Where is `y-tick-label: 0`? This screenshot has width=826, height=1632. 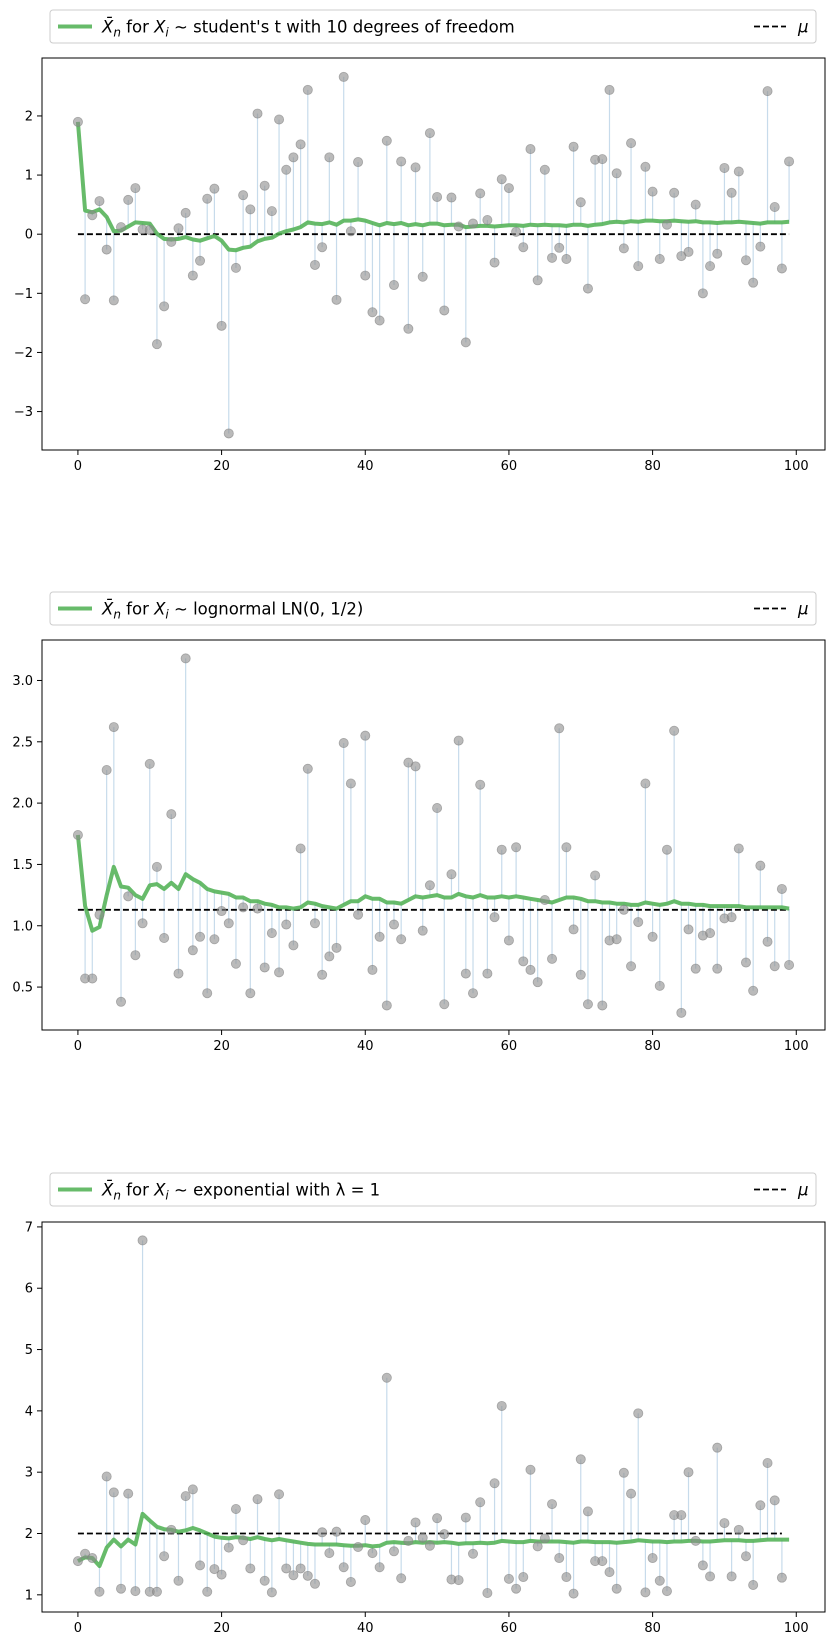
y-tick-label: 0 is located at coordinates (29, 235).